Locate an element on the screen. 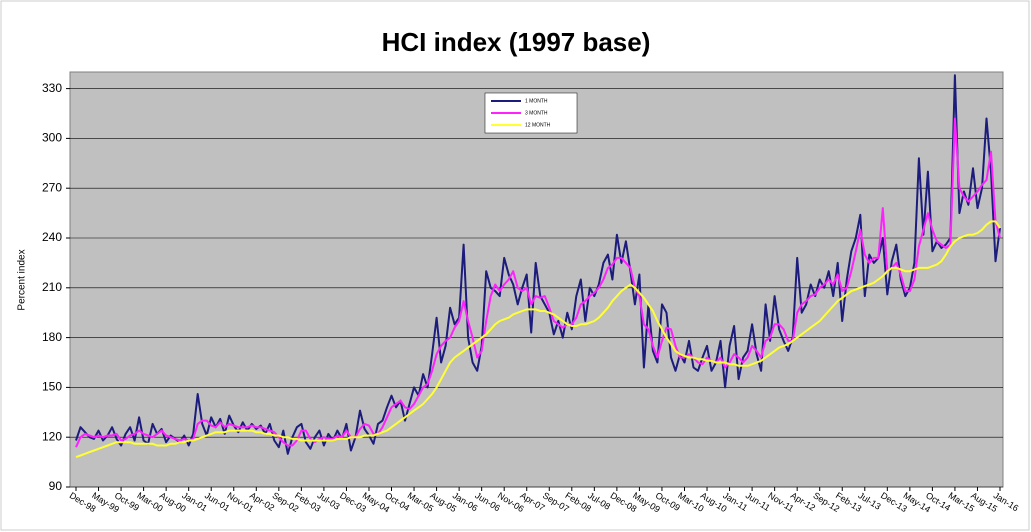  y-tick-label: 300 is located at coordinates (52, 138).